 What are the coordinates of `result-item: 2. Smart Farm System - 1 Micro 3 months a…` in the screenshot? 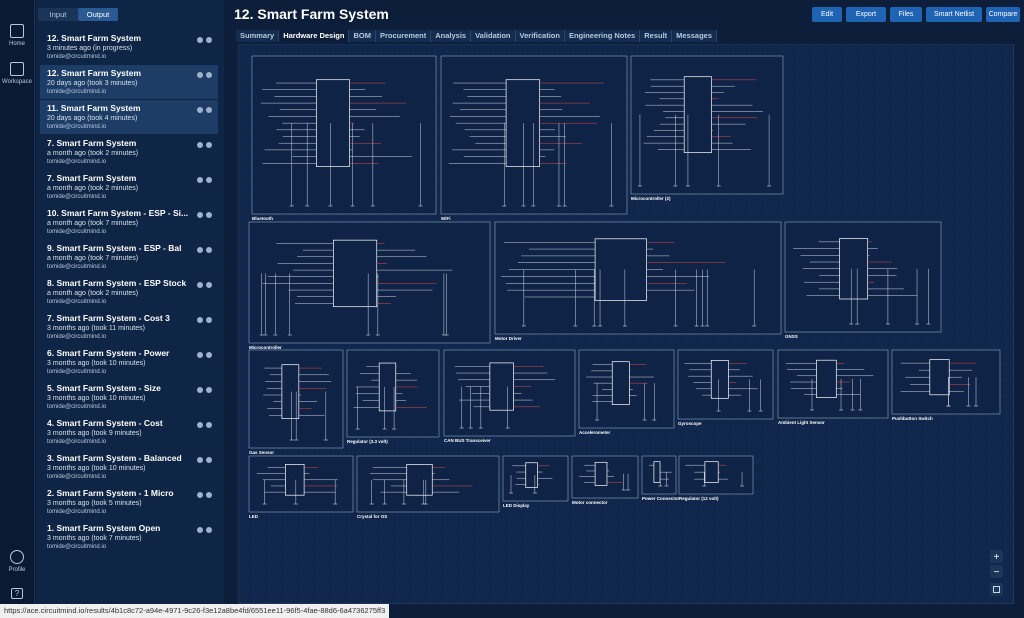 It's located at (129, 502).